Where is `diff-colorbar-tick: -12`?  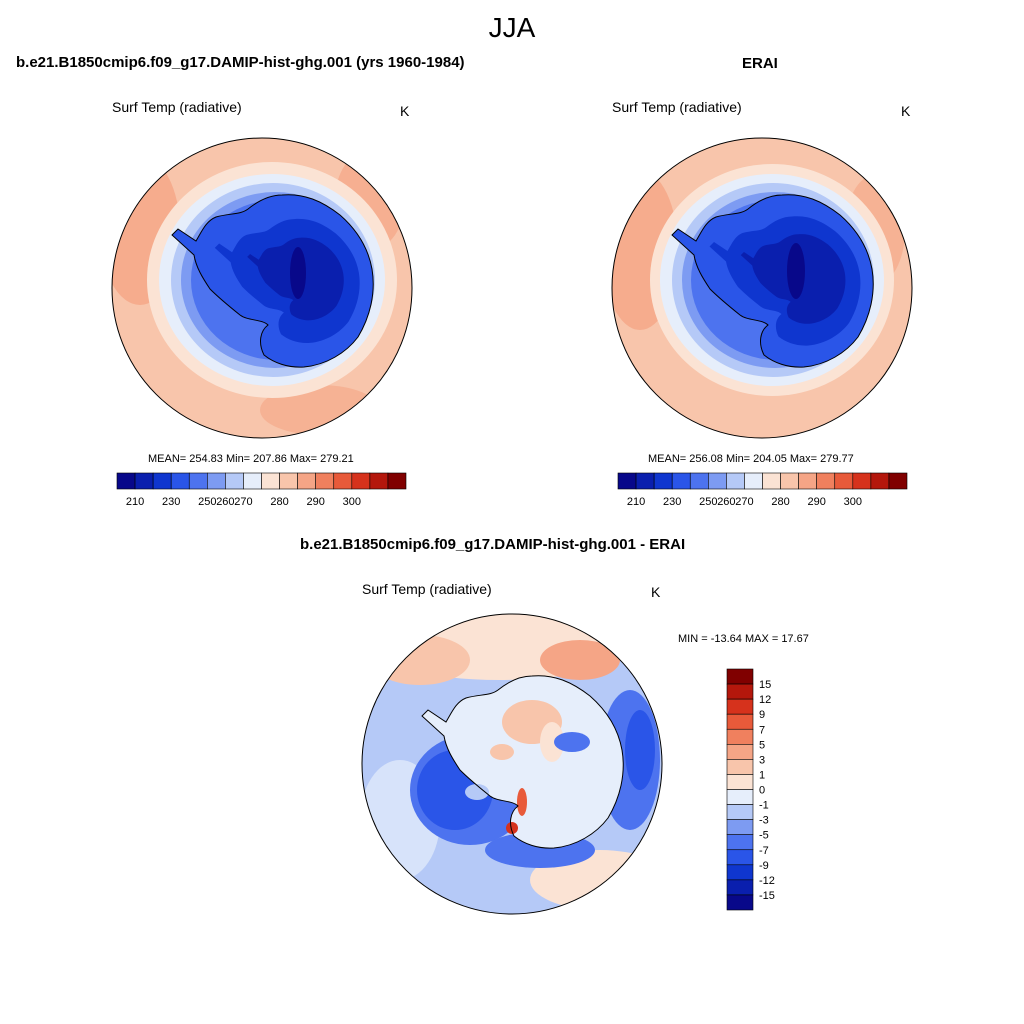 diff-colorbar-tick: -12 is located at coordinates (767, 881).